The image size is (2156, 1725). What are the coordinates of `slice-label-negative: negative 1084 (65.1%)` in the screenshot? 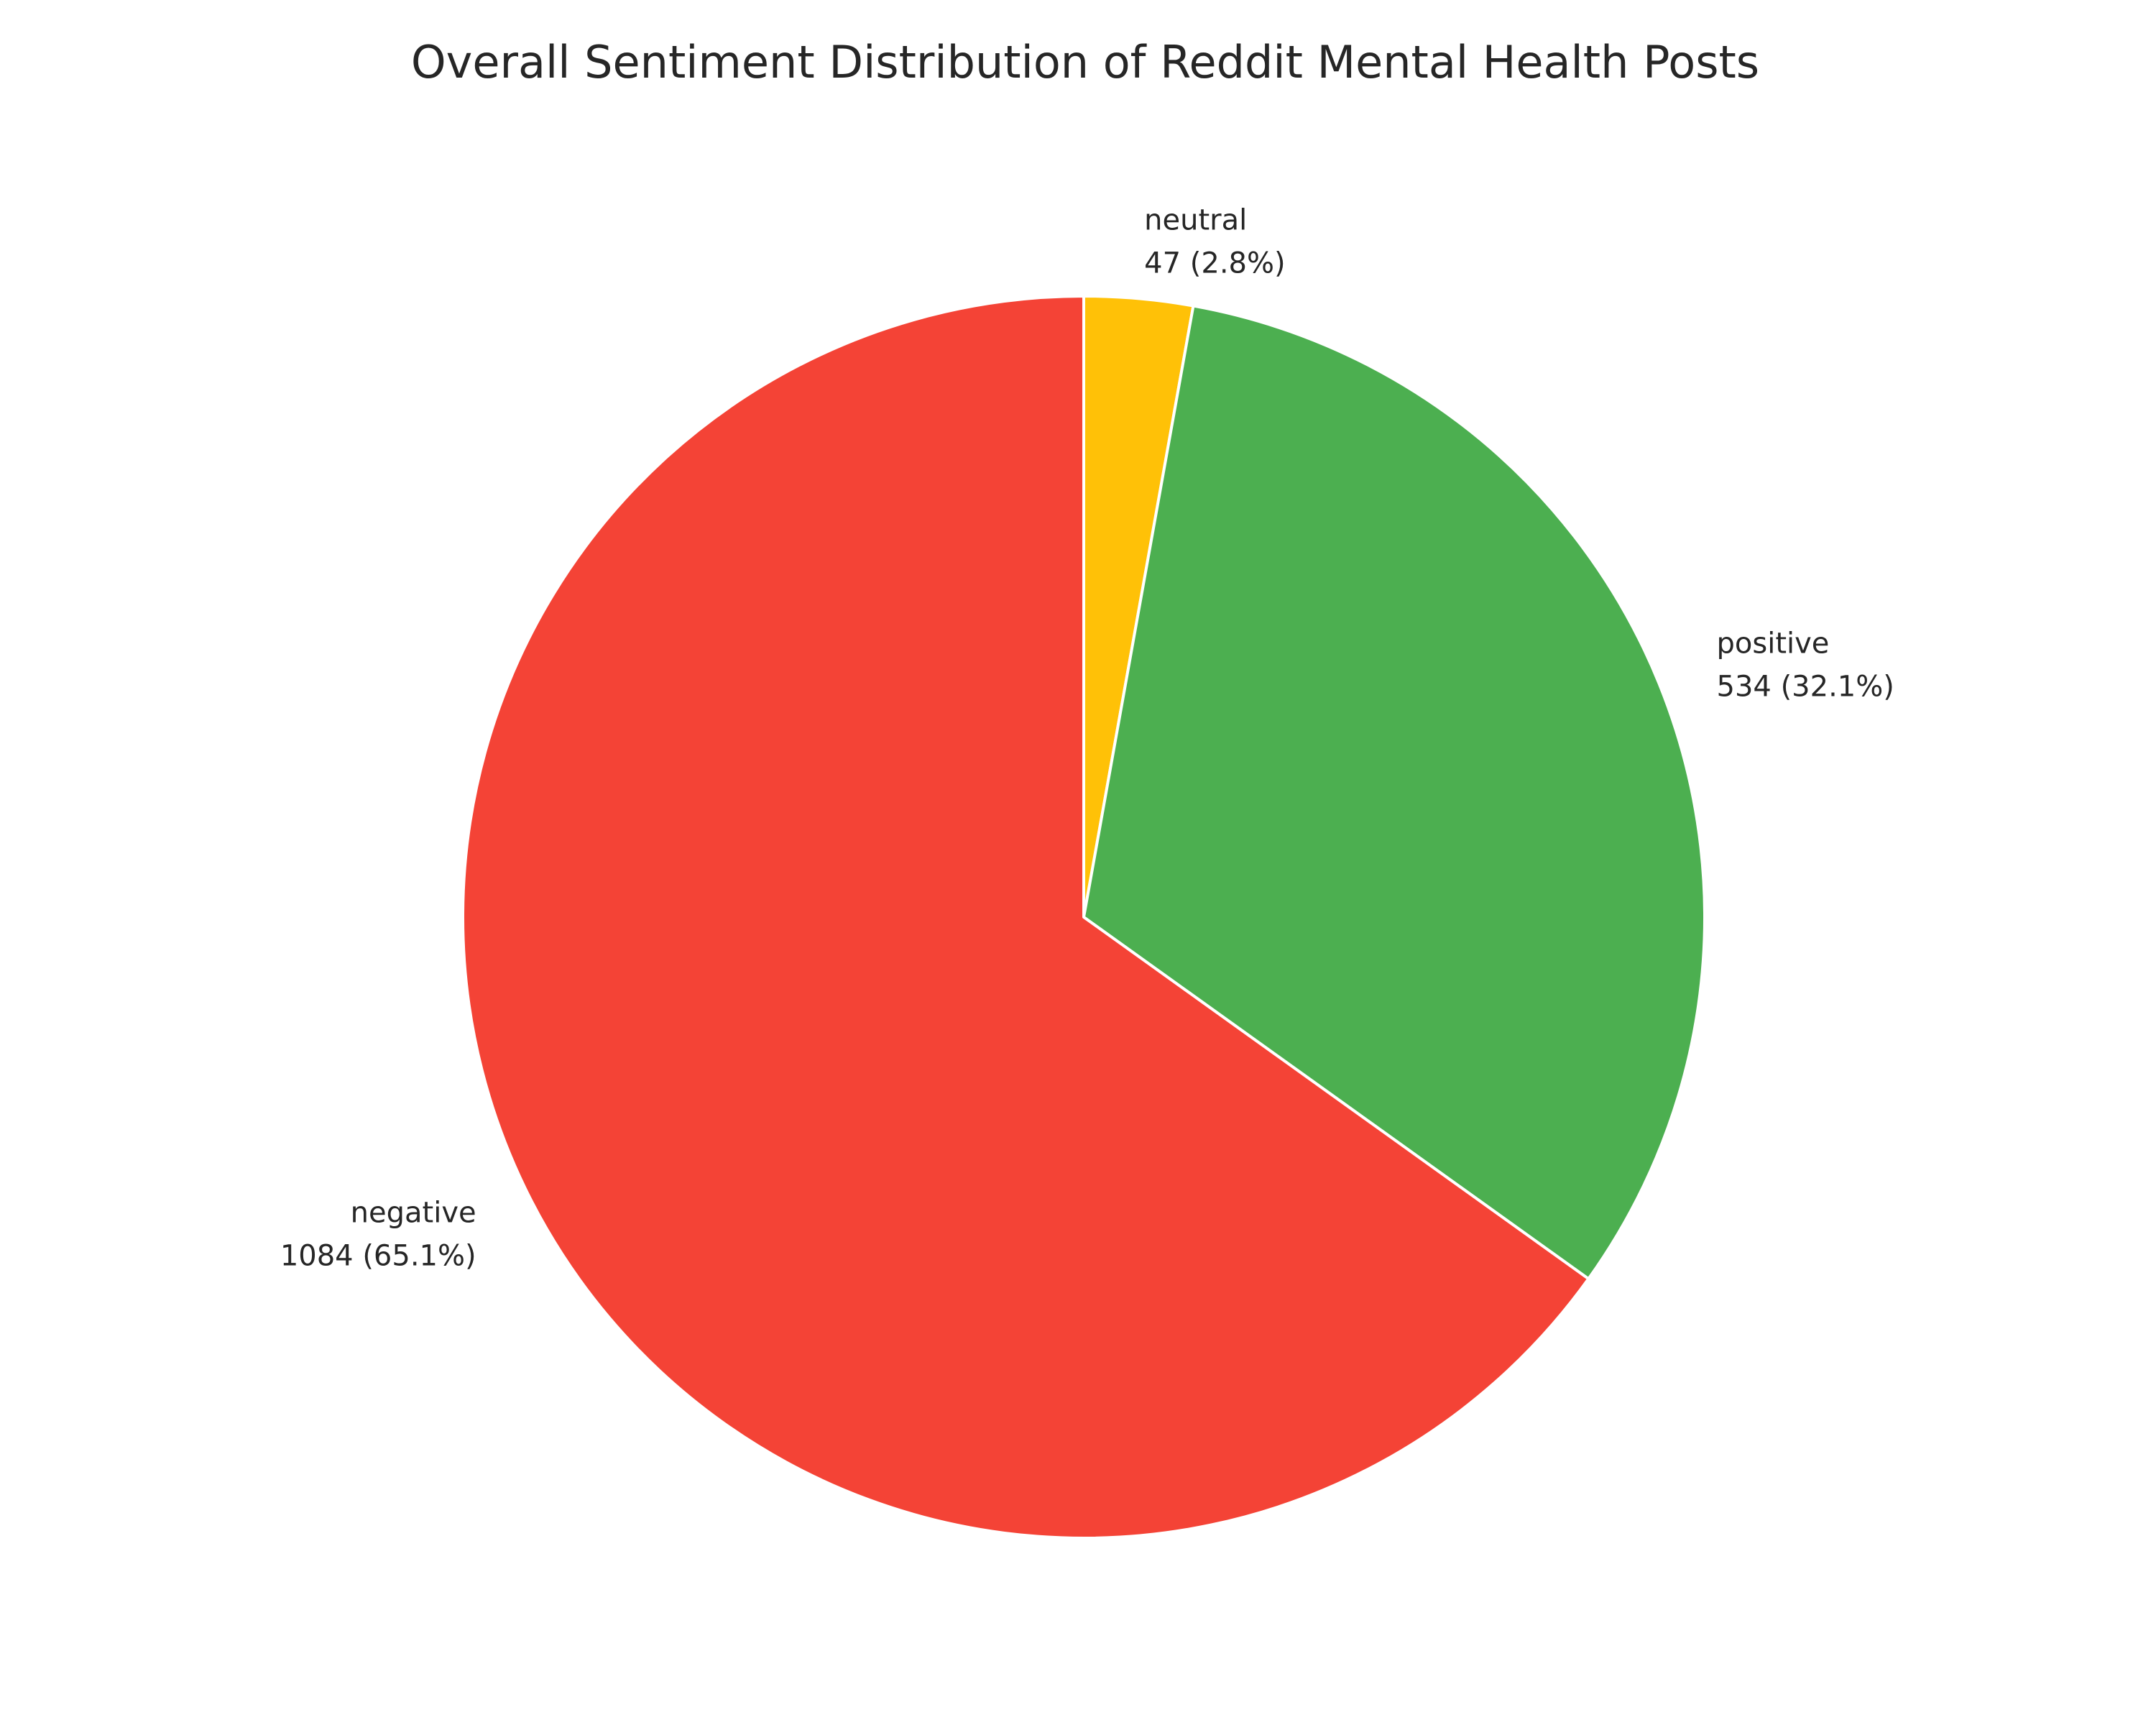 It's located at (378, 1234).